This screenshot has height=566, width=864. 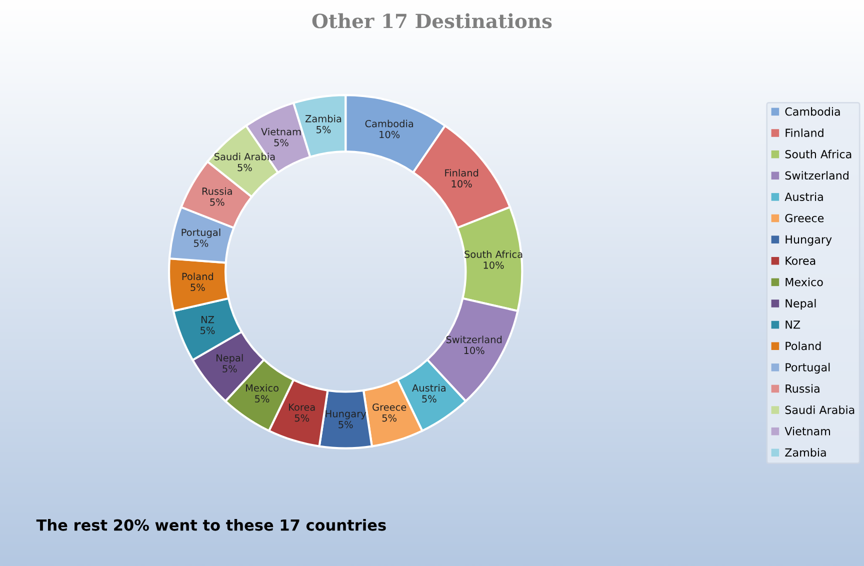 I want to click on legend-label: Nepal, so click(x=801, y=304).